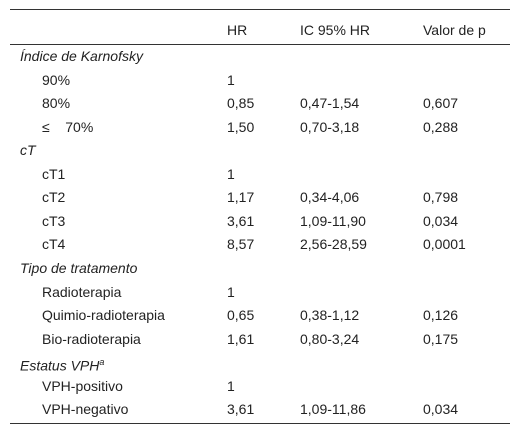 This screenshot has height=436, width=519. What do you see at coordinates (241, 244) in the screenshot?
I see `cell: 8,57` at bounding box center [241, 244].